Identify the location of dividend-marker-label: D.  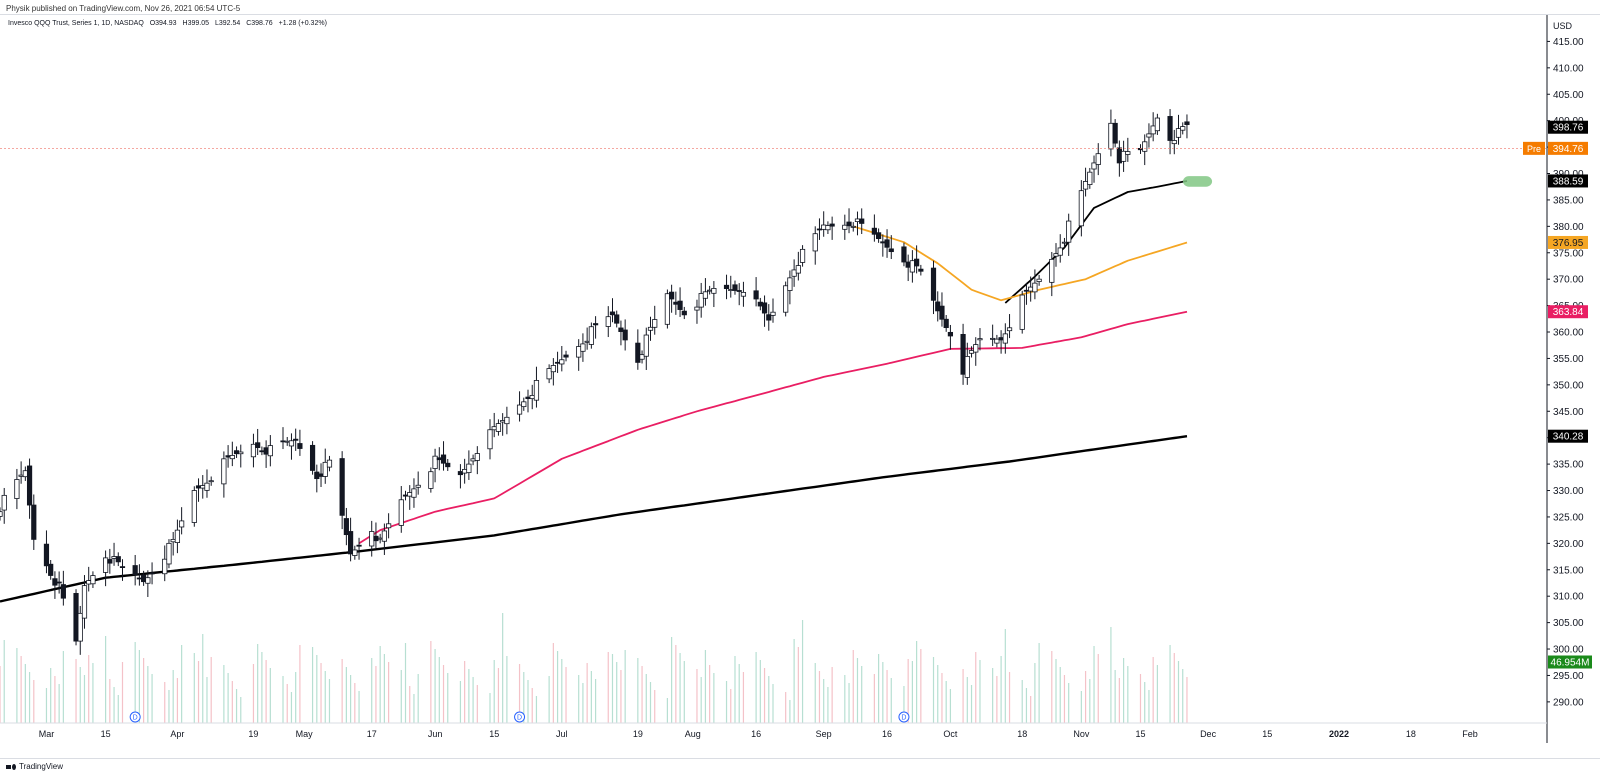
(903, 718).